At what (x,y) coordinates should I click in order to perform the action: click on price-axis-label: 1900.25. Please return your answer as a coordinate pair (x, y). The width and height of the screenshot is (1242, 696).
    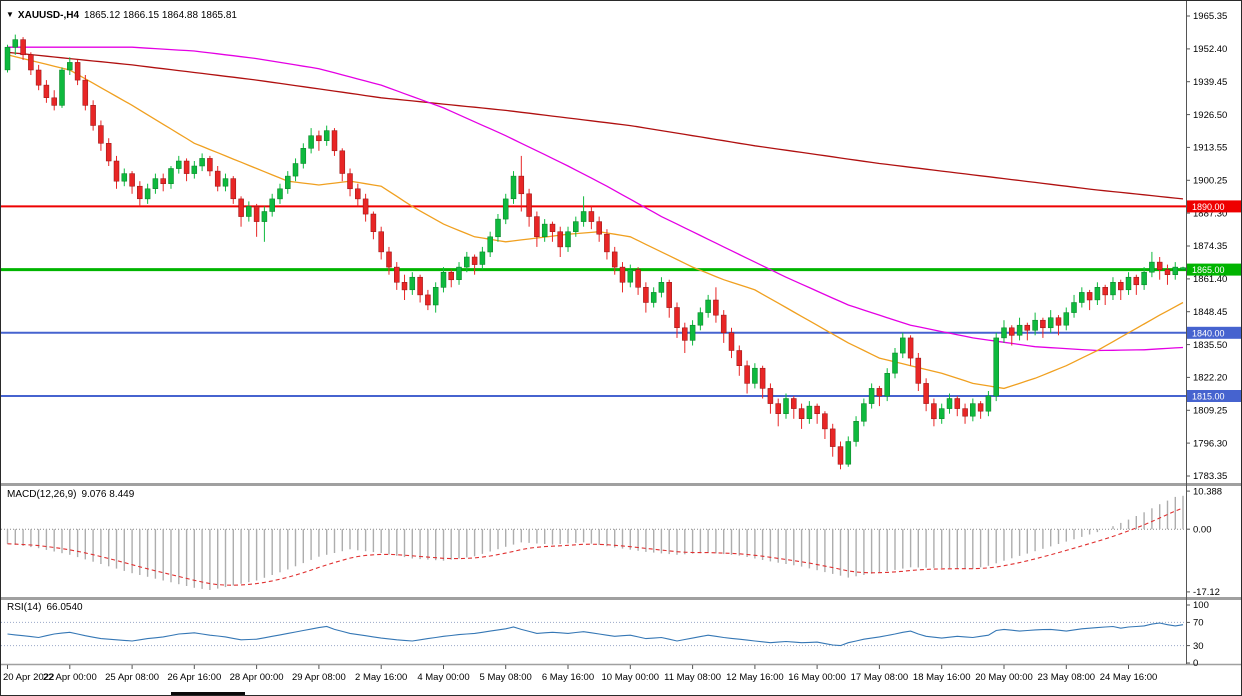
    Looking at the image, I should click on (1210, 181).